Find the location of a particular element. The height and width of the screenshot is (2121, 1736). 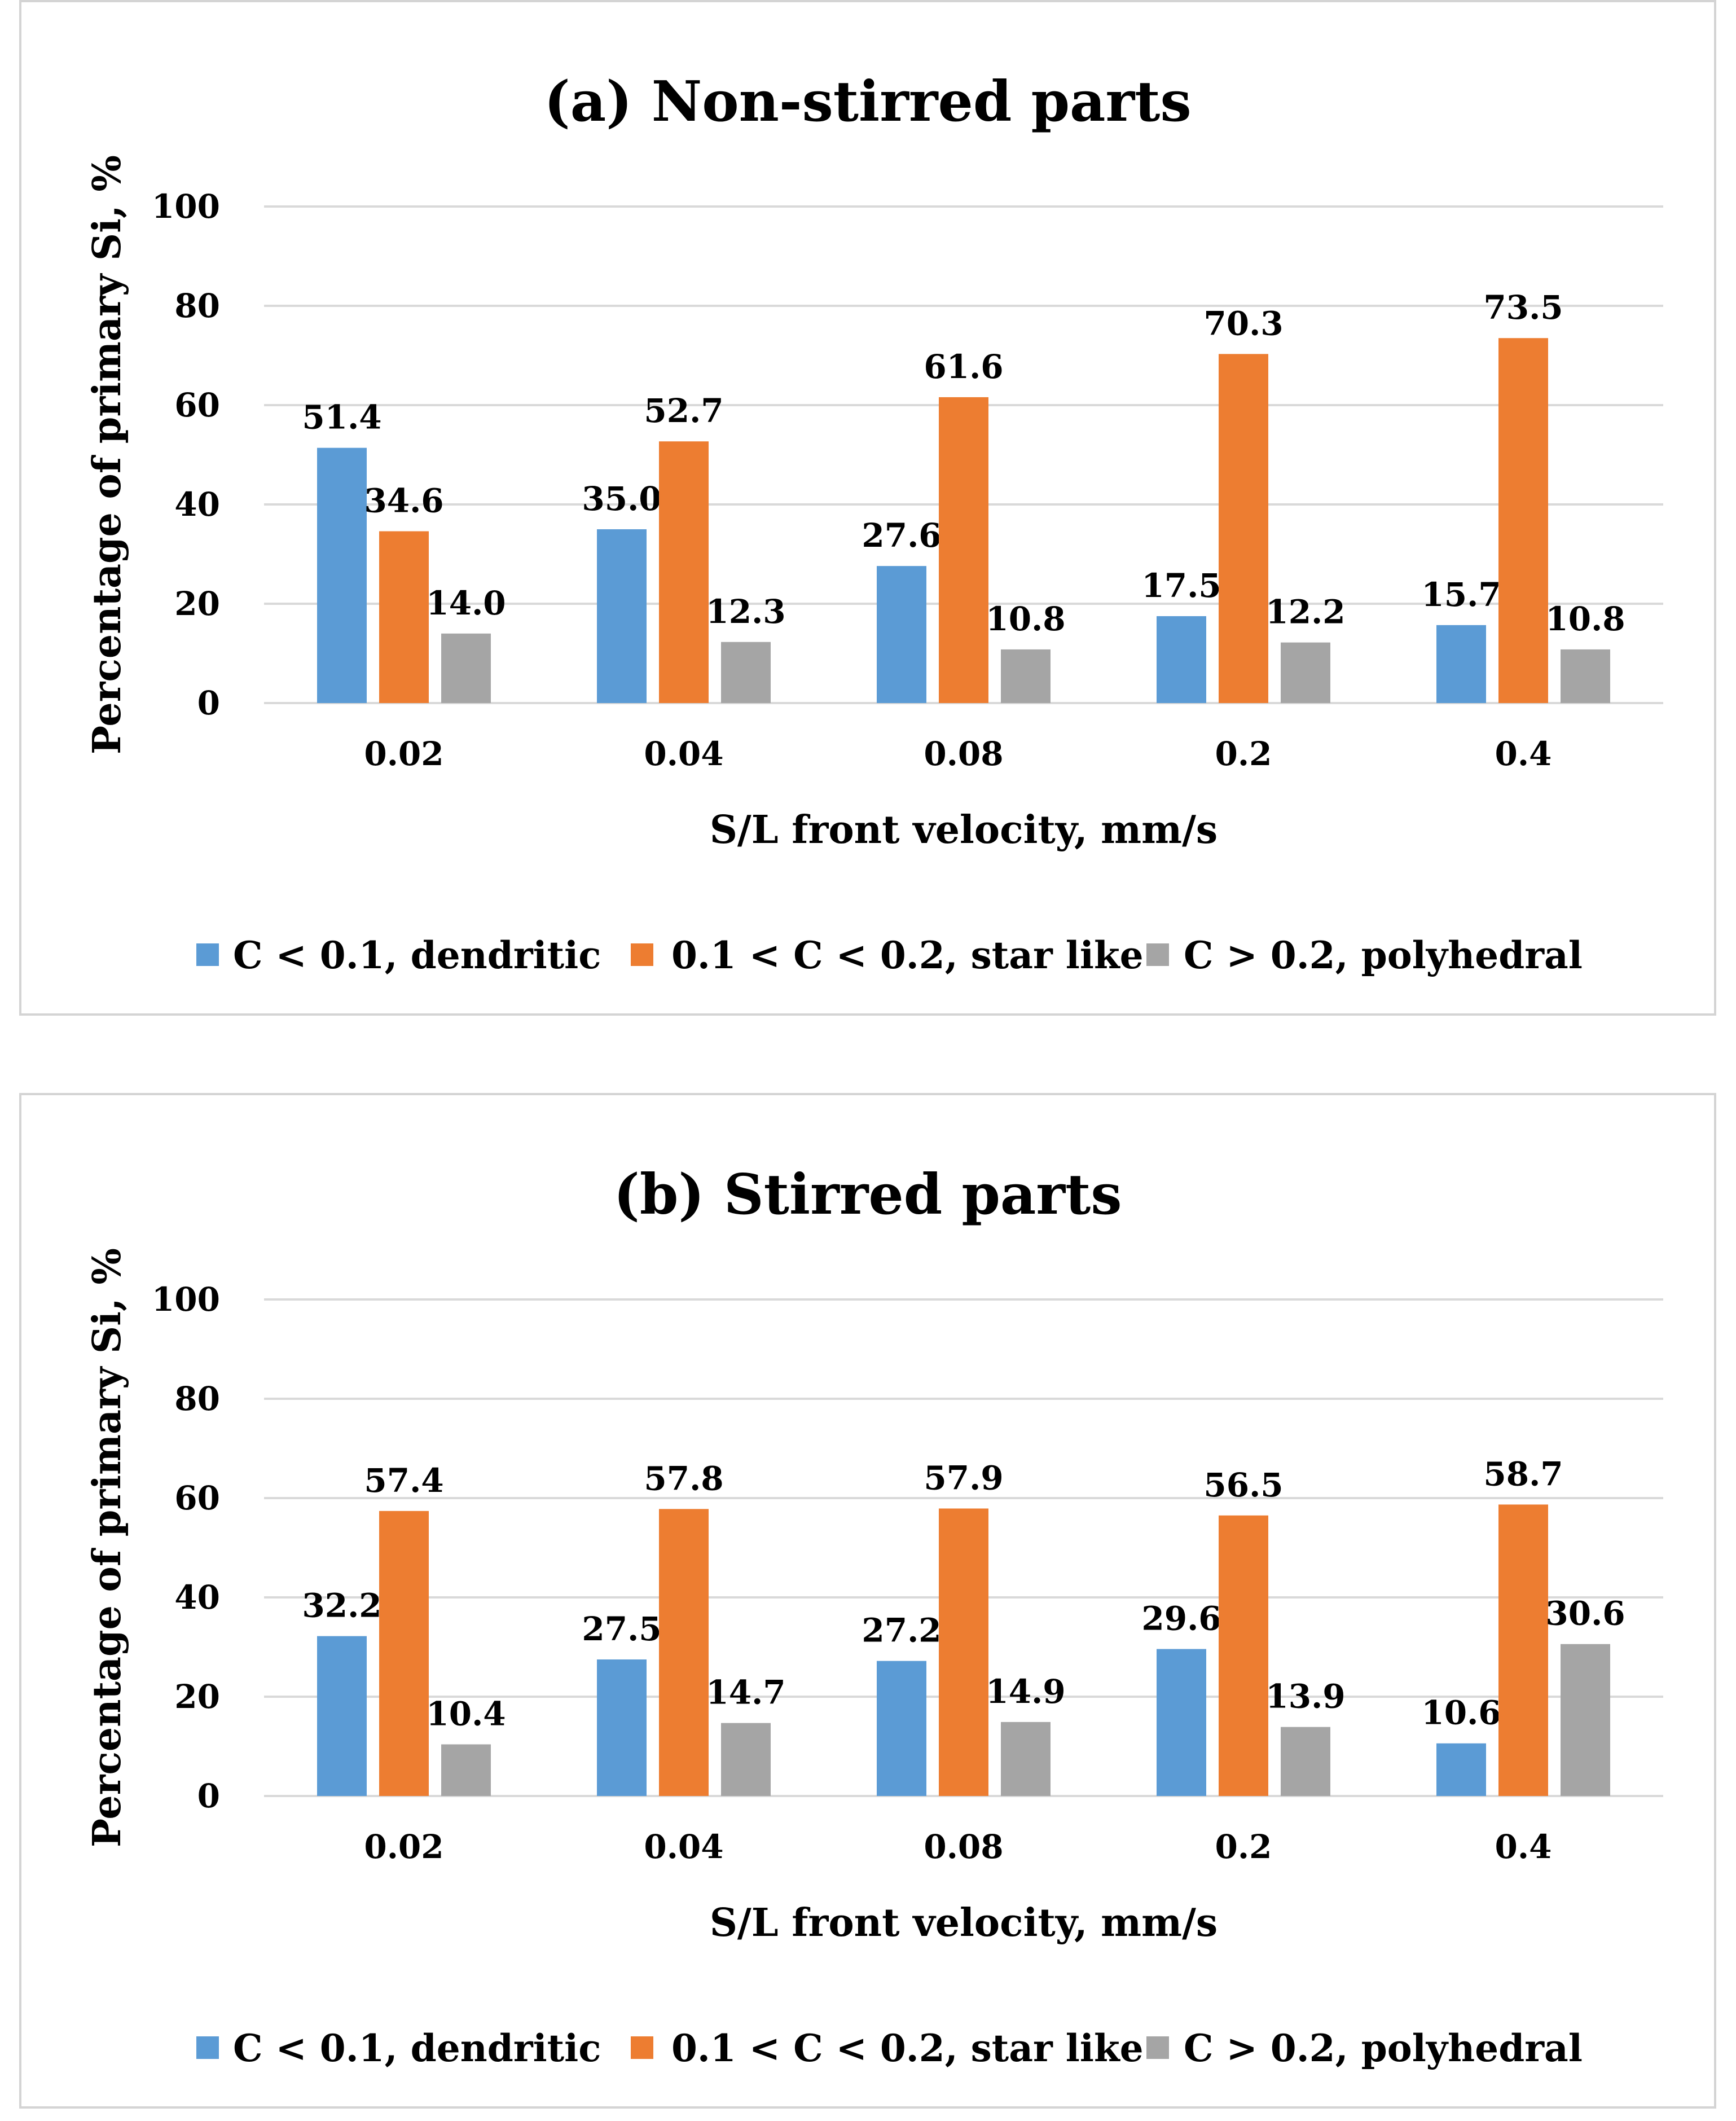

data-label: 12.2 is located at coordinates (1305, 612).